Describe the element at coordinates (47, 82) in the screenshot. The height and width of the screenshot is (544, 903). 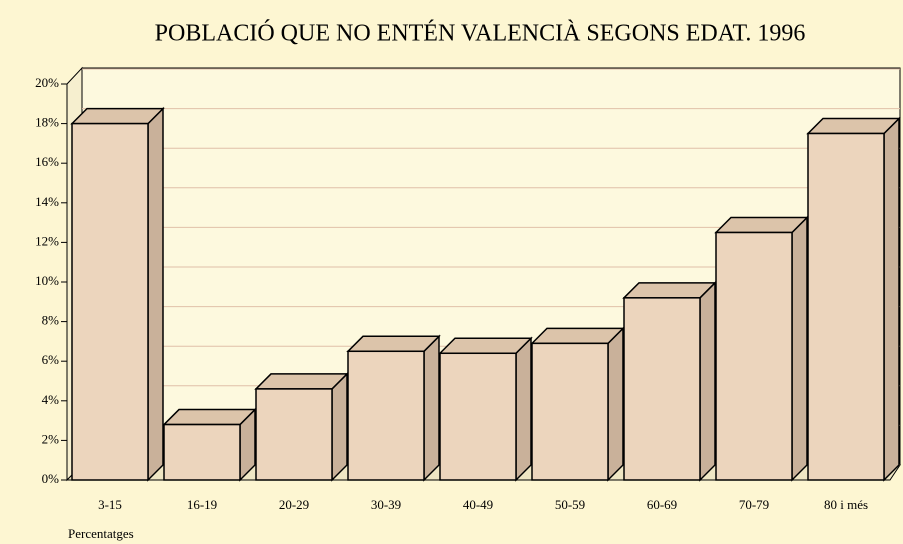
I see `y-tick-label: 20%` at that location.